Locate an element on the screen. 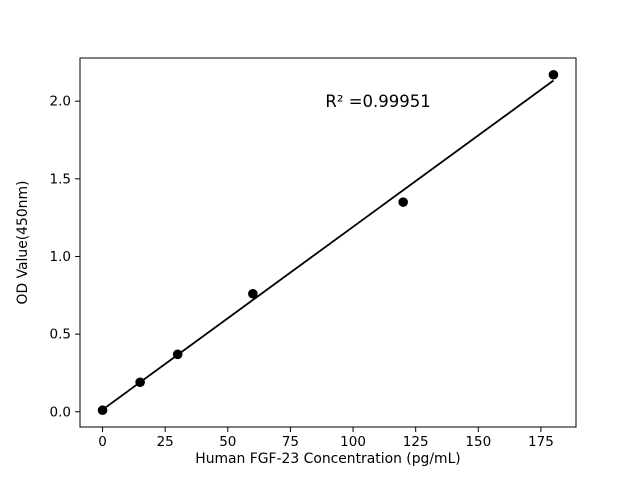 The image size is (640, 480). x-tick-label: 100 is located at coordinates (353, 442).